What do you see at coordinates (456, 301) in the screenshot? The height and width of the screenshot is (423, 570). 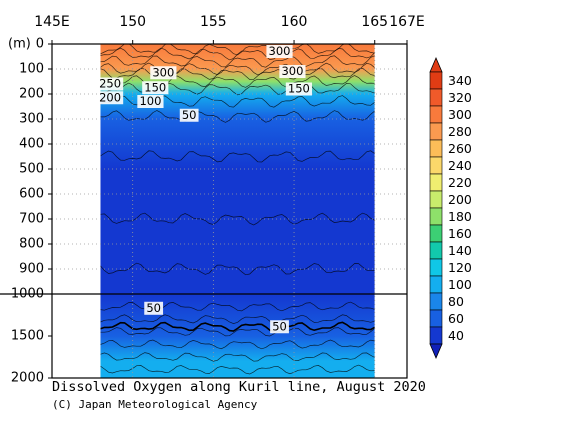 I see `colorbar-label: 80` at bounding box center [456, 301].